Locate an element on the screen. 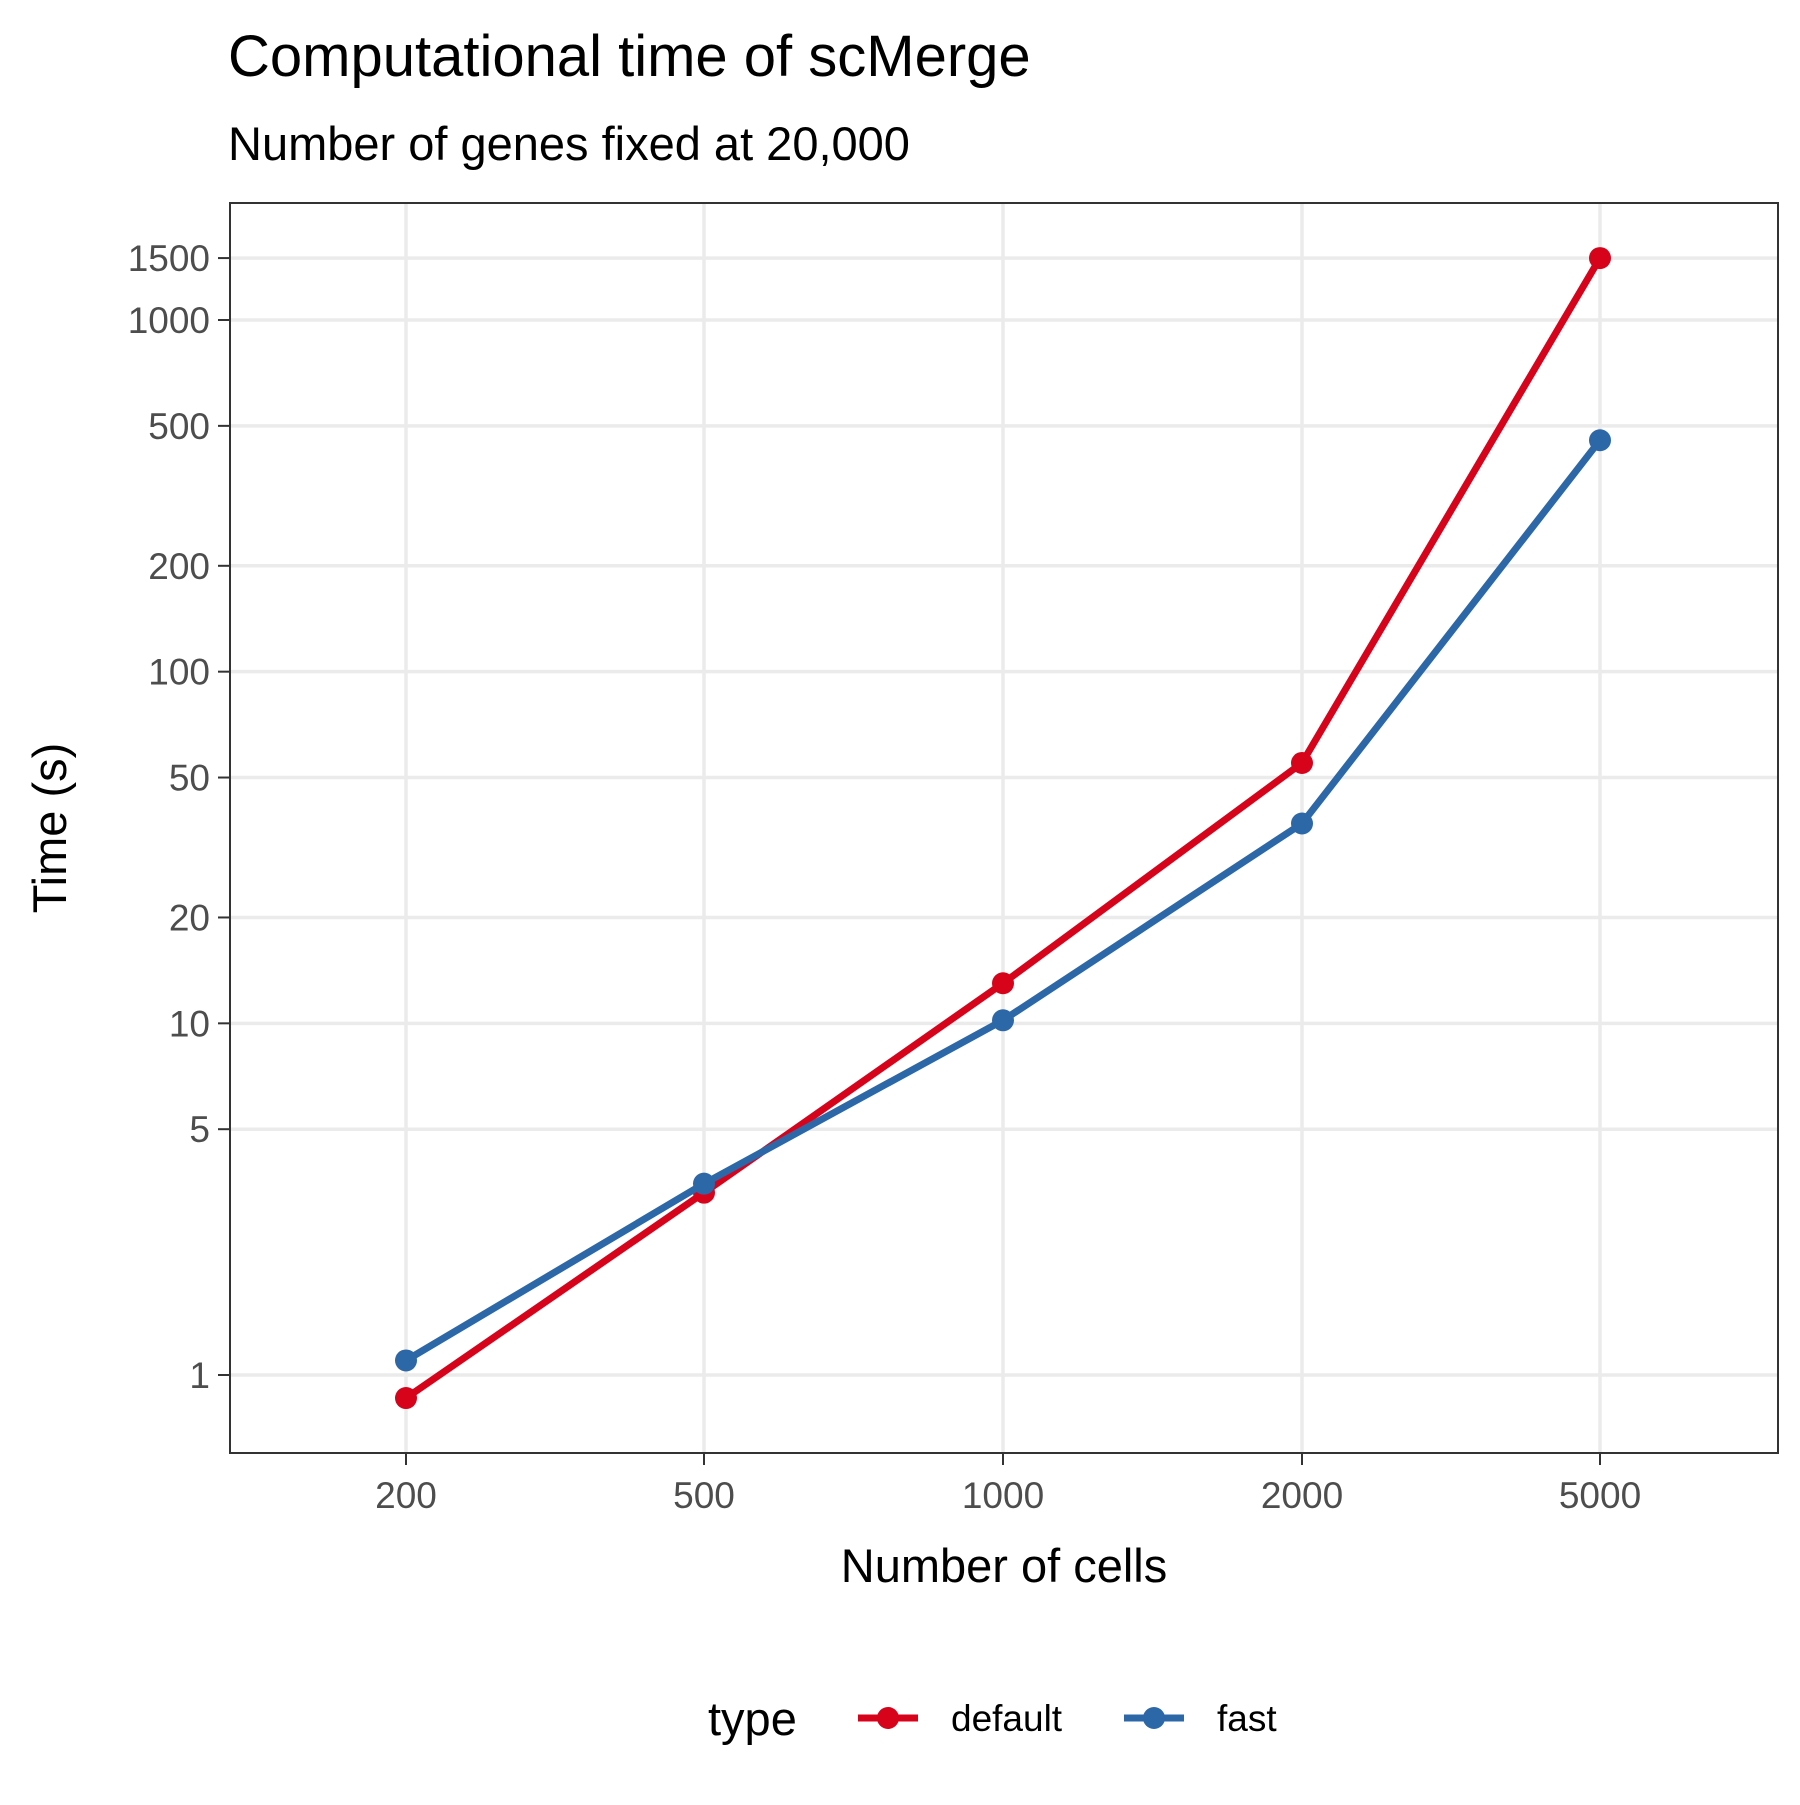 Image resolution: width=1800 pixels, height=1805 pixels. legend-key-point-default is located at coordinates (888, 1718).